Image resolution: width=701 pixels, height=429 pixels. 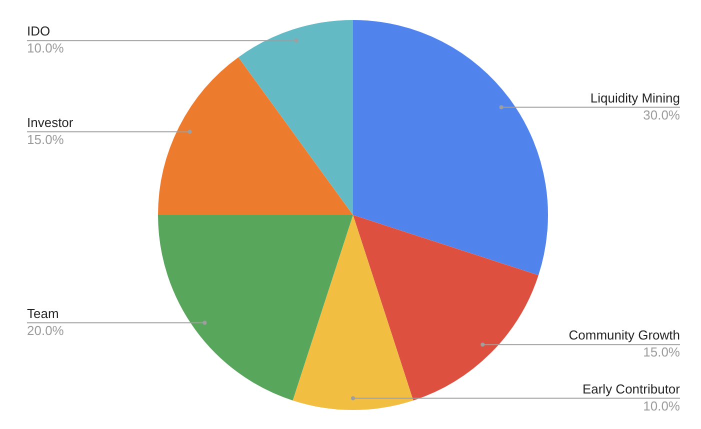 I want to click on slice-label: IDO, so click(x=38, y=31).